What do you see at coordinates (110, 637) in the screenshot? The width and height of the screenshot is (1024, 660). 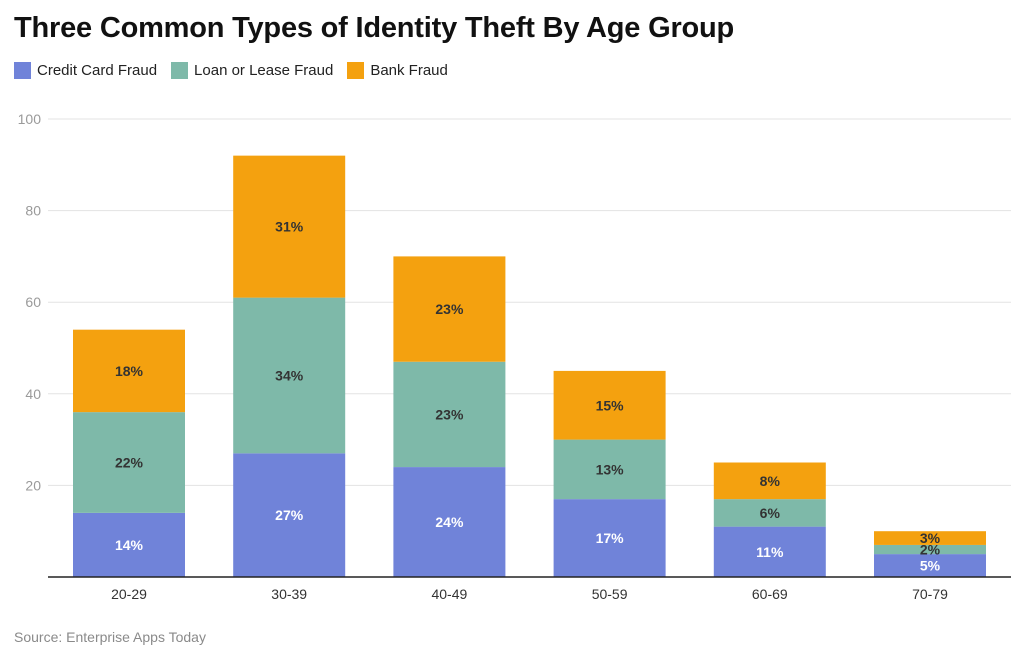 I see `source-note: Source: Enterprise Apps Today` at bounding box center [110, 637].